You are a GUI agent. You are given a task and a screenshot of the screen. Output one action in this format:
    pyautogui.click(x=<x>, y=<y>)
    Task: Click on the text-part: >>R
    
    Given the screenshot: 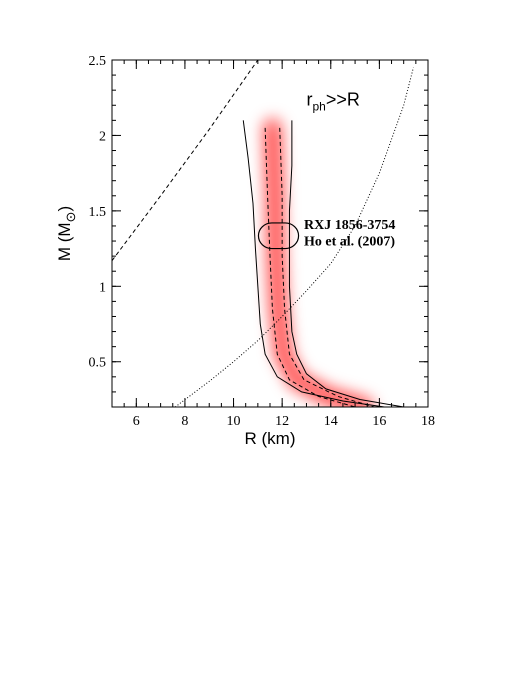 What is the action you would take?
    pyautogui.click(x=343, y=99)
    